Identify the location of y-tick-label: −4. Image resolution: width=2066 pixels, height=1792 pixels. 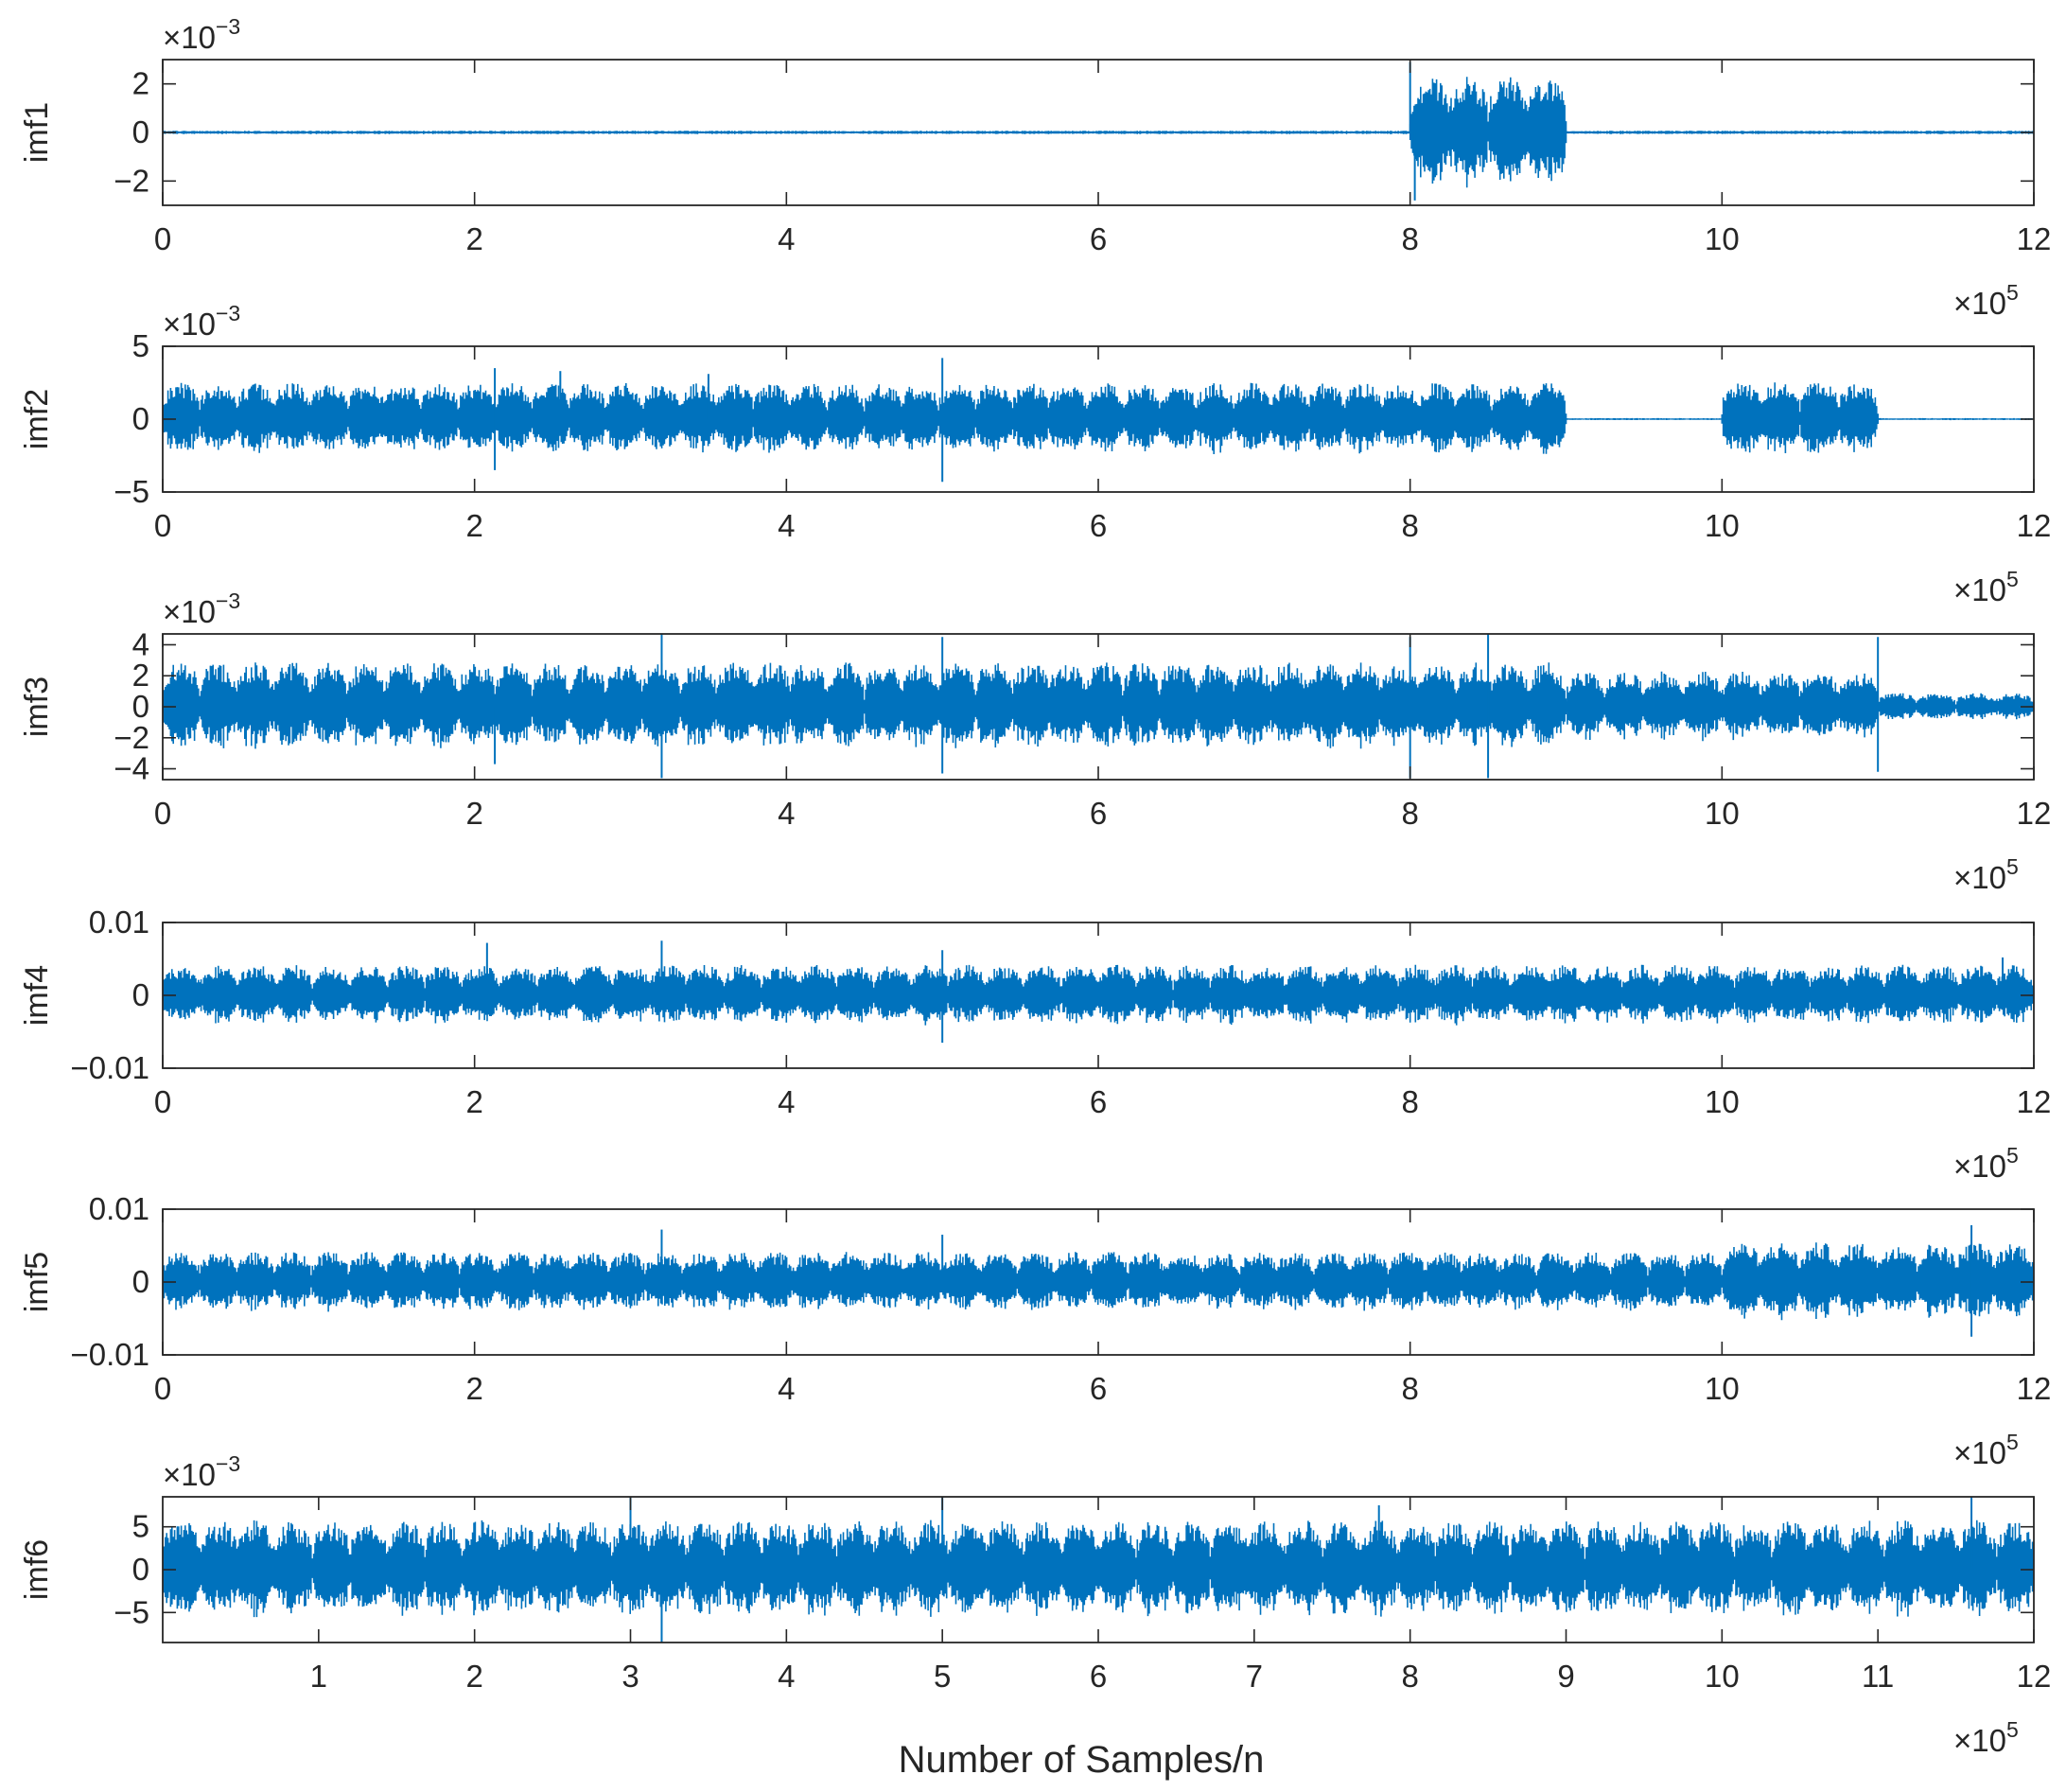
(131, 768).